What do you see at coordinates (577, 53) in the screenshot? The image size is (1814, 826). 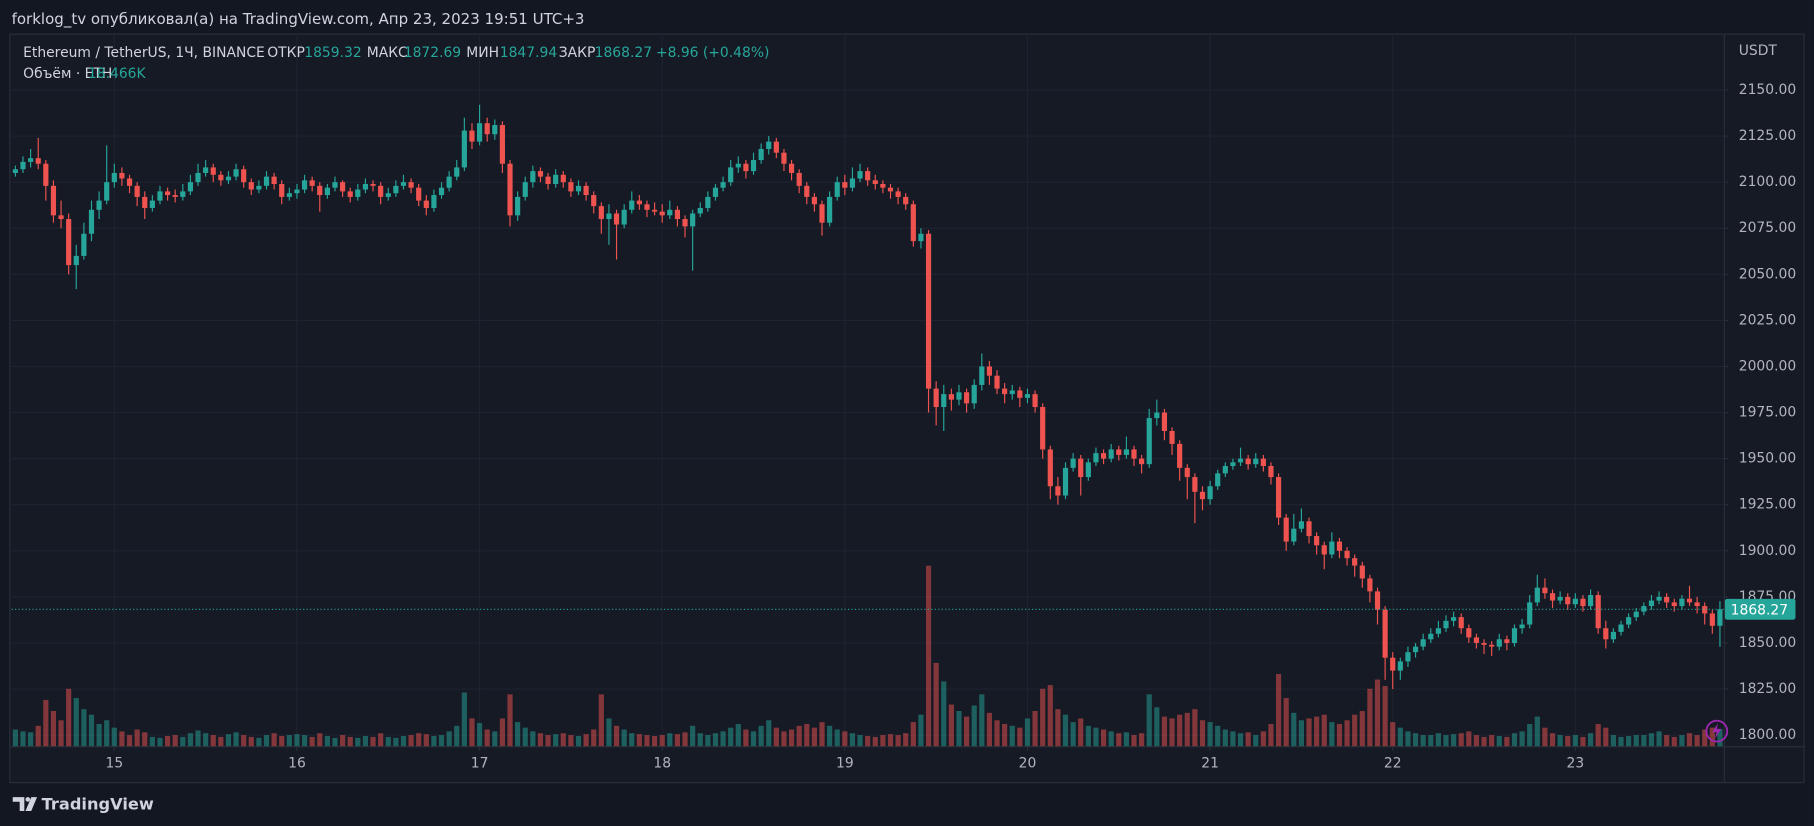 I see `legend-close-label: ЗАКР` at bounding box center [577, 53].